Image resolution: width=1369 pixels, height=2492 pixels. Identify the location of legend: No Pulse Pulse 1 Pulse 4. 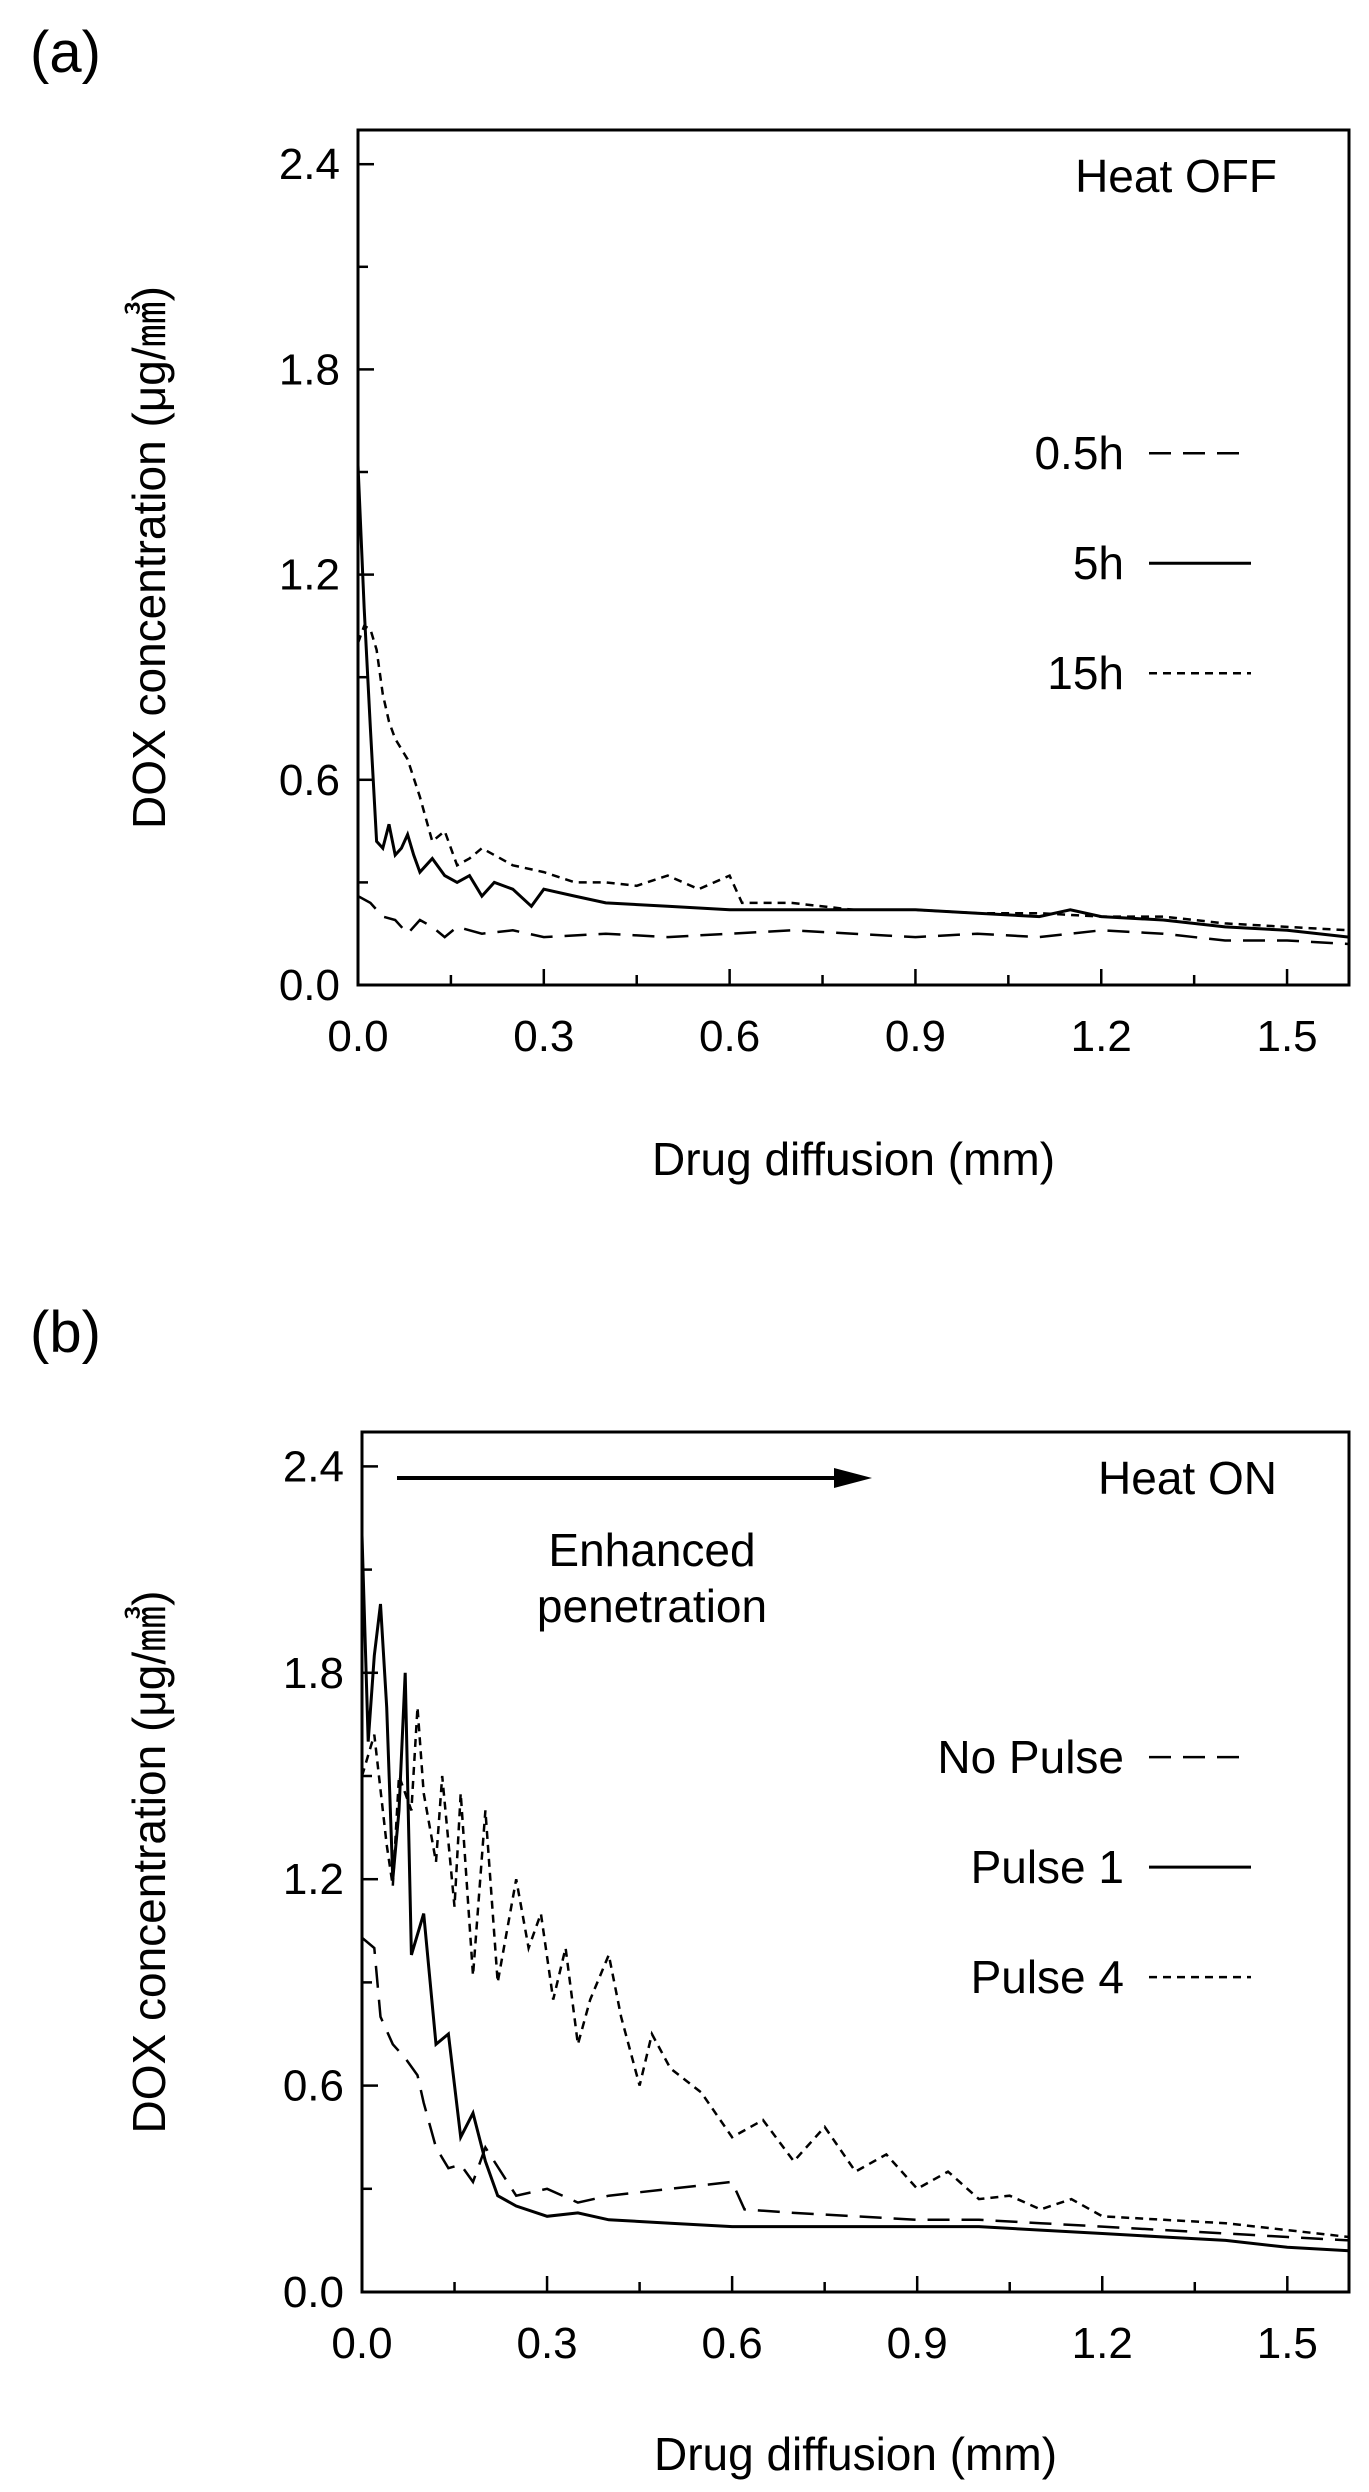
(1094, 1867).